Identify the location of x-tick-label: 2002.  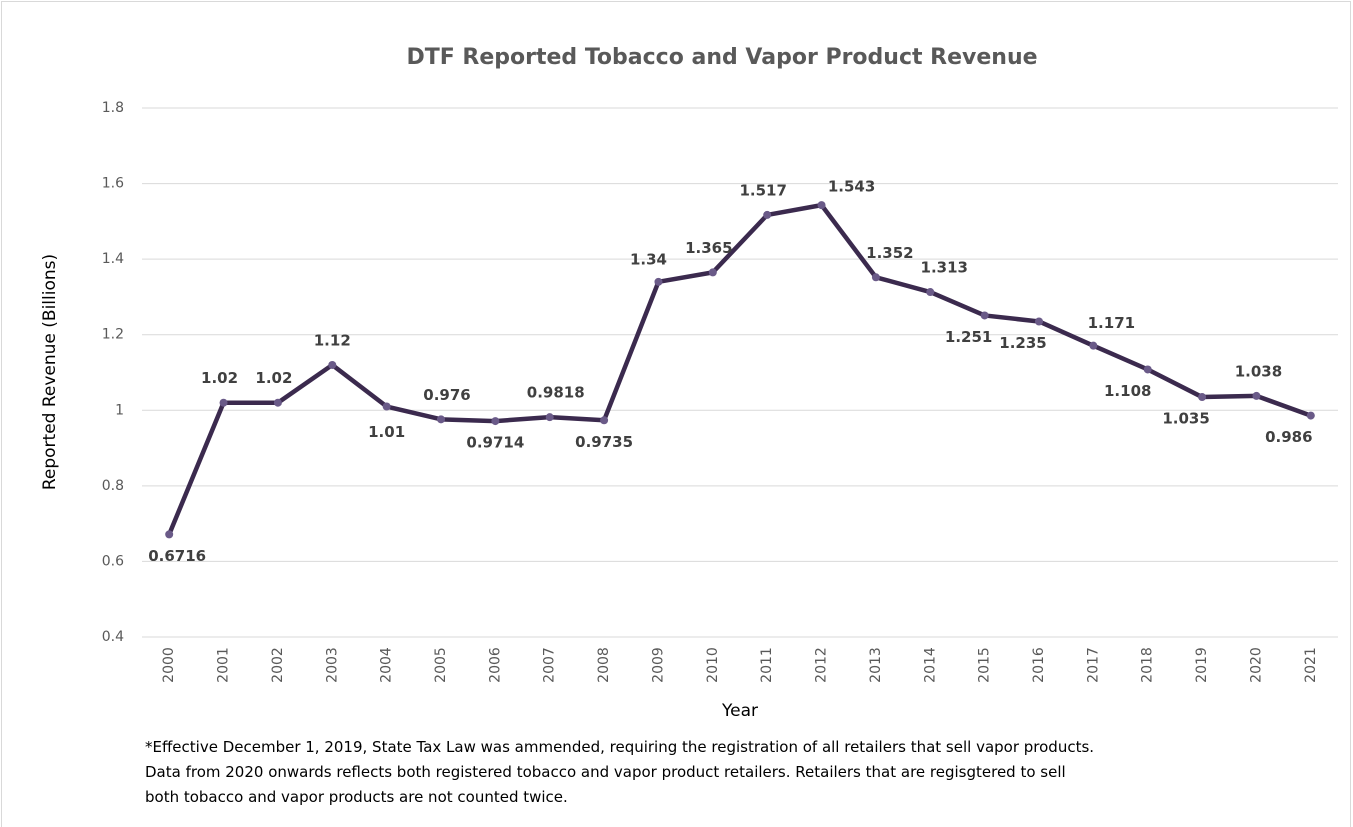
(278, 665).